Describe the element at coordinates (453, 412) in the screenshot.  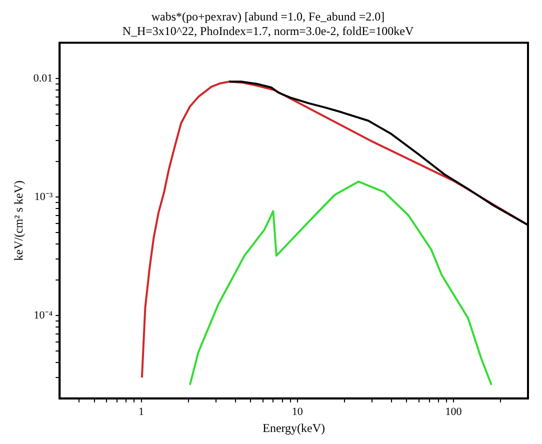
I see `x-tick-label: 100` at that location.